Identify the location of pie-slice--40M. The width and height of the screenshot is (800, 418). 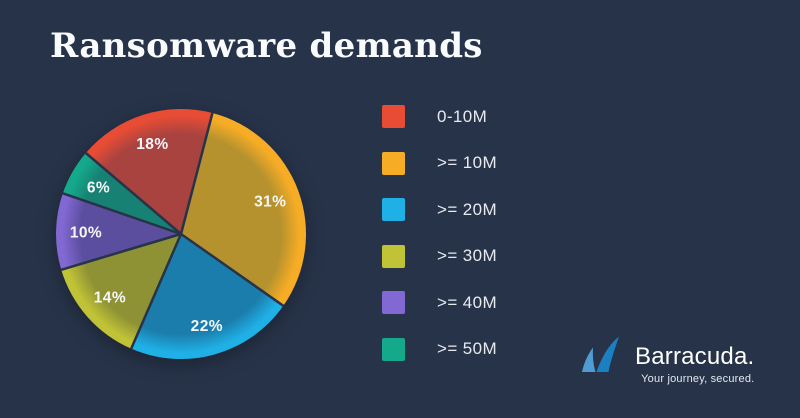
(118, 231).